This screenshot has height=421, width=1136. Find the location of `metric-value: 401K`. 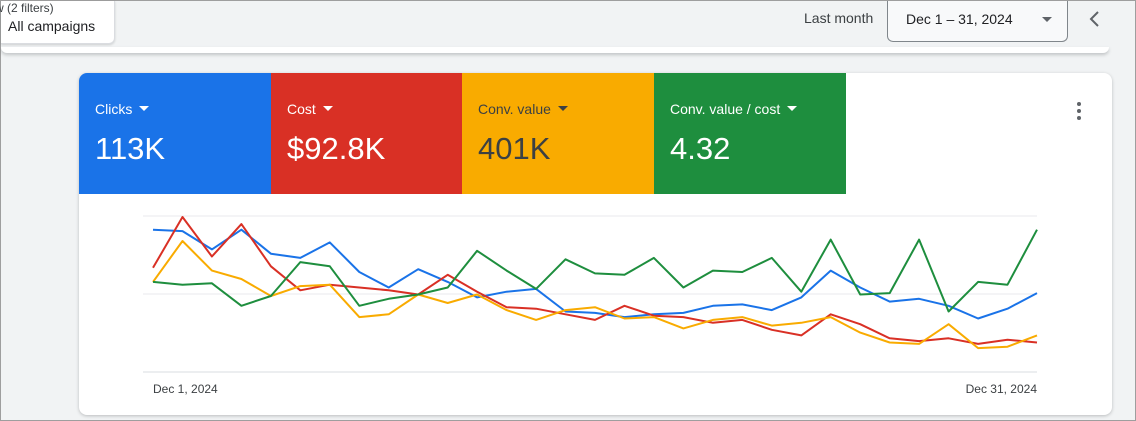

metric-value: 401K is located at coordinates (514, 148).